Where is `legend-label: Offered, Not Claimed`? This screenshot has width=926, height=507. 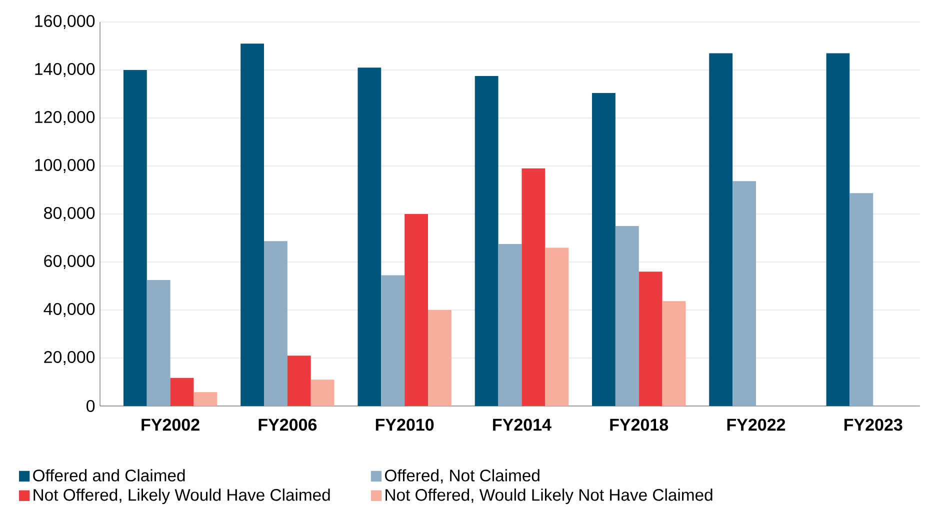 legend-label: Offered, Not Claimed is located at coordinates (462, 476).